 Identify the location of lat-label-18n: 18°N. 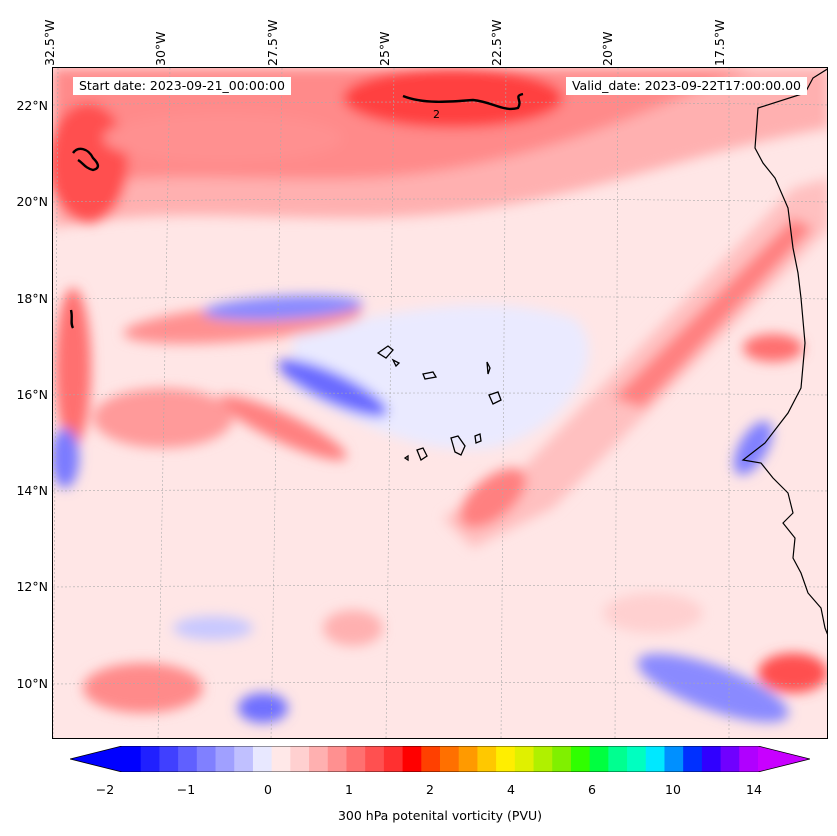
(32, 298).